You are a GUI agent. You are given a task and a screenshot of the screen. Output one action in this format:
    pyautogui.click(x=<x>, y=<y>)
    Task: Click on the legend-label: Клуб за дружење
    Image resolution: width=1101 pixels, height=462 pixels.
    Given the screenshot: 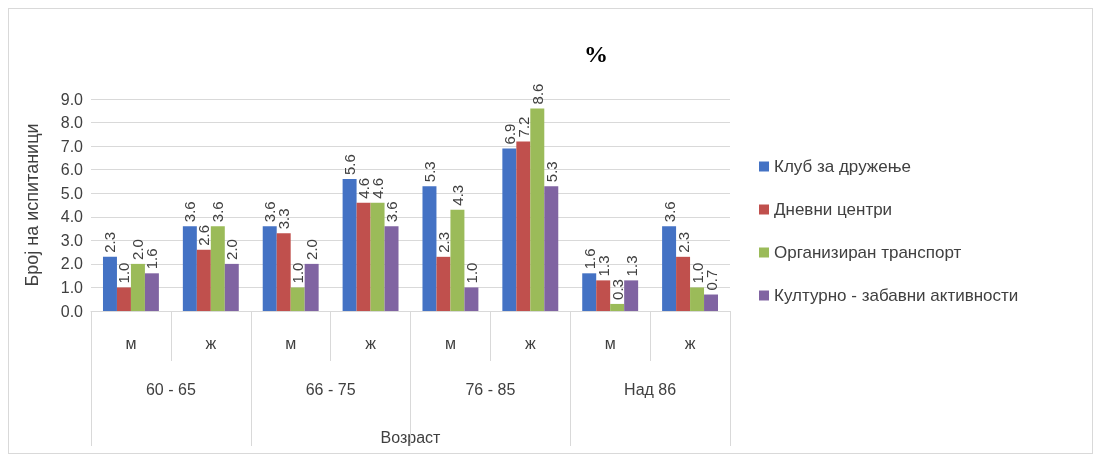 What is the action you would take?
    pyautogui.click(x=842, y=166)
    